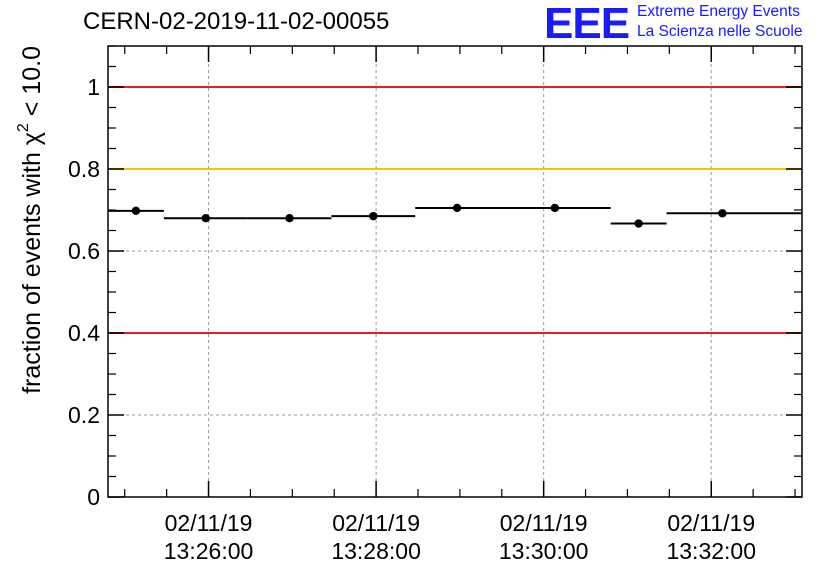 The width and height of the screenshot is (836, 572). What do you see at coordinates (720, 31) in the screenshot?
I see `logo-tagline-2: La Scienza nelle Scuole` at bounding box center [720, 31].